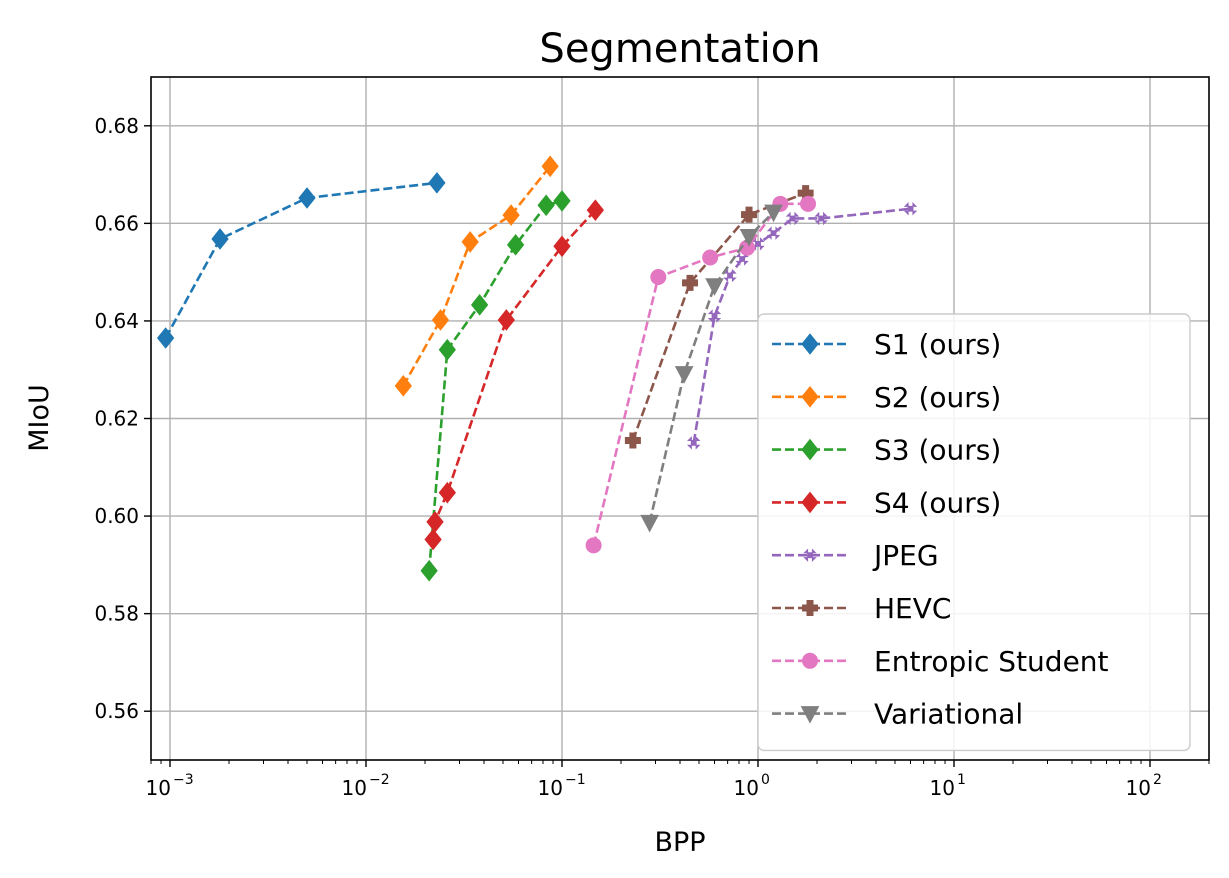 The image size is (1229, 878). I want to click on y-tick-label: 0.58, so click(116, 614).